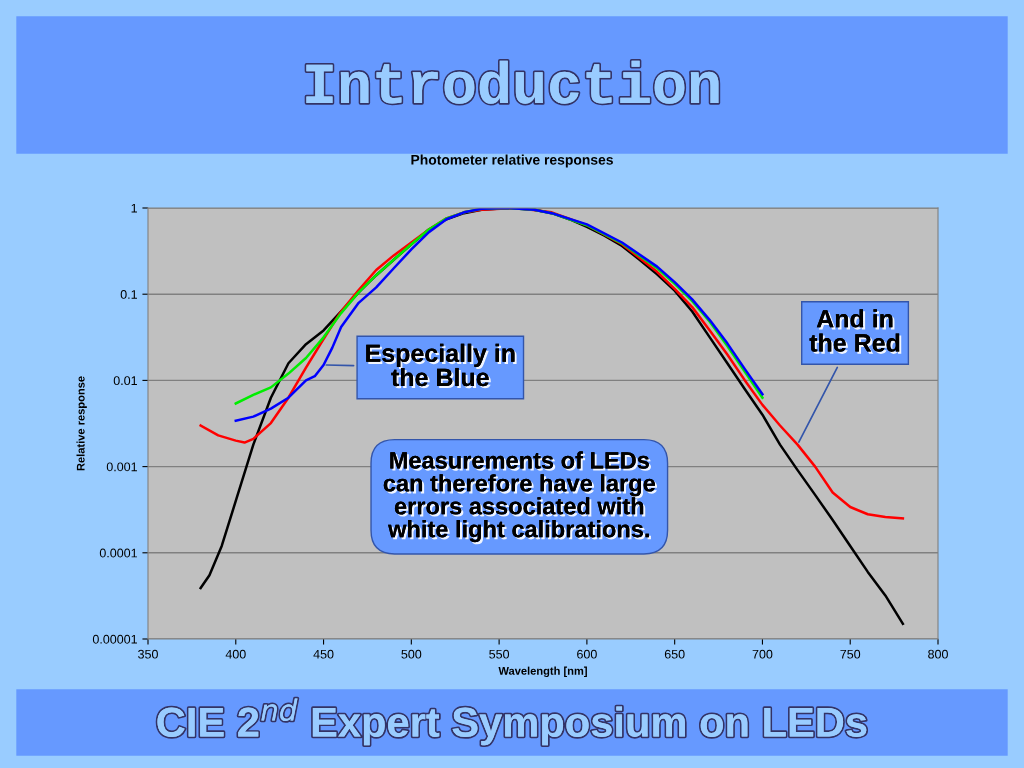  What do you see at coordinates (512, 161) in the screenshot?
I see `chart-subtitle: Photometer relative responses` at bounding box center [512, 161].